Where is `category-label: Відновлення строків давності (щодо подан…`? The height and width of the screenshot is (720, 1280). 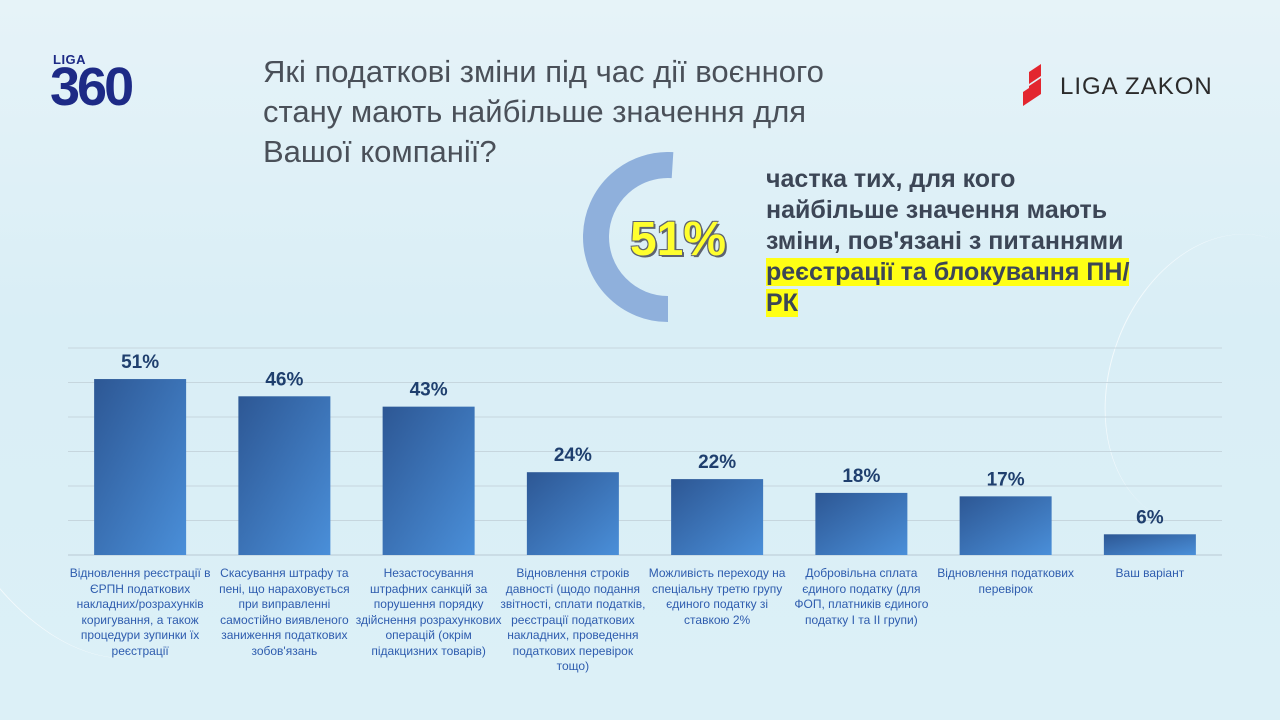 category-label: Відновлення строків давності (щодо подан… is located at coordinates (573, 619).